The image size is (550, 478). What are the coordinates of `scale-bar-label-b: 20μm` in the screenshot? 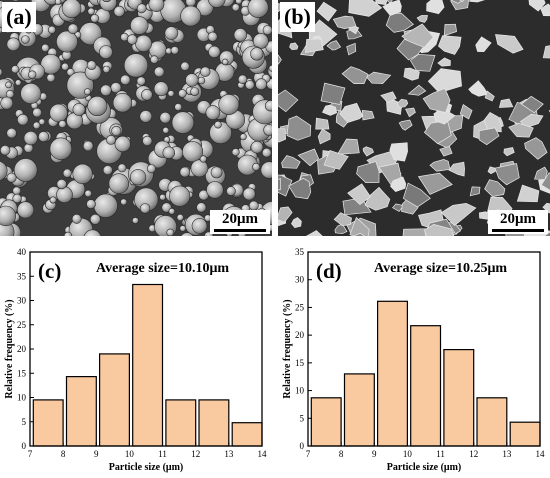 It's located at (518, 219).